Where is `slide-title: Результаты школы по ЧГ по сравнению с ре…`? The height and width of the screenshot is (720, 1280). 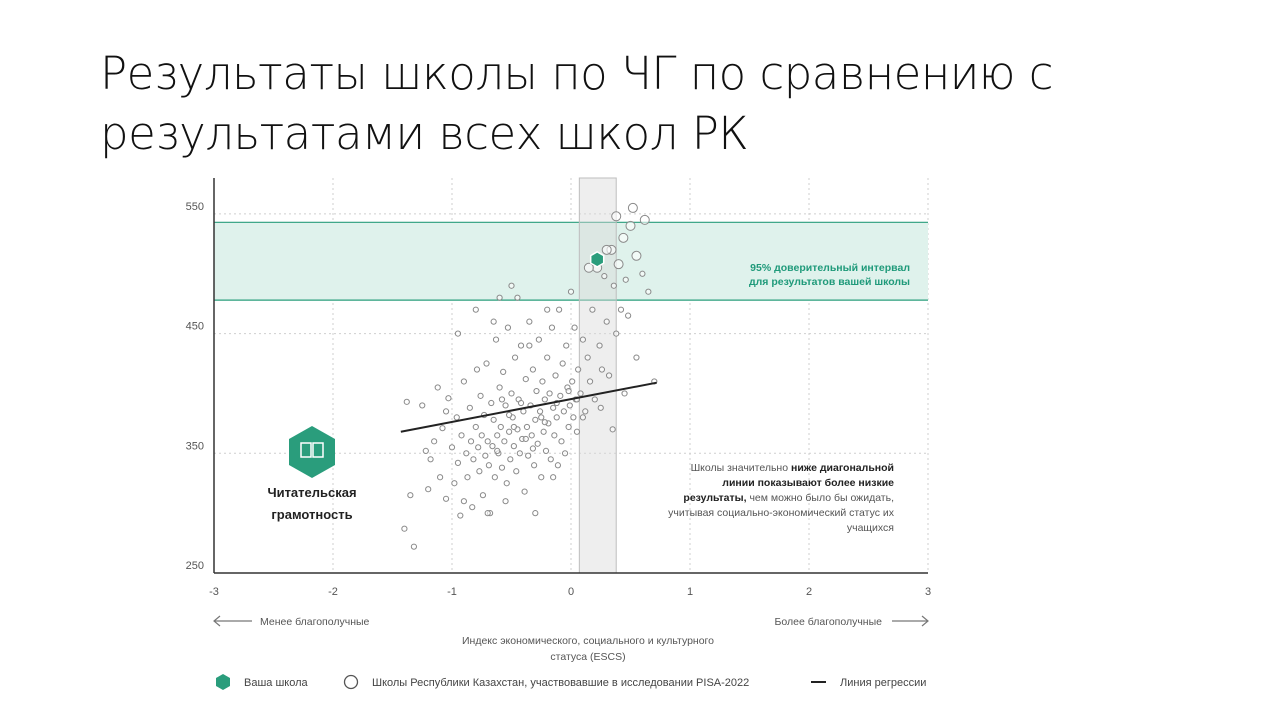
slide-title: Результаты школы по ЧГ по сравнению с ре… is located at coordinates (650, 104).